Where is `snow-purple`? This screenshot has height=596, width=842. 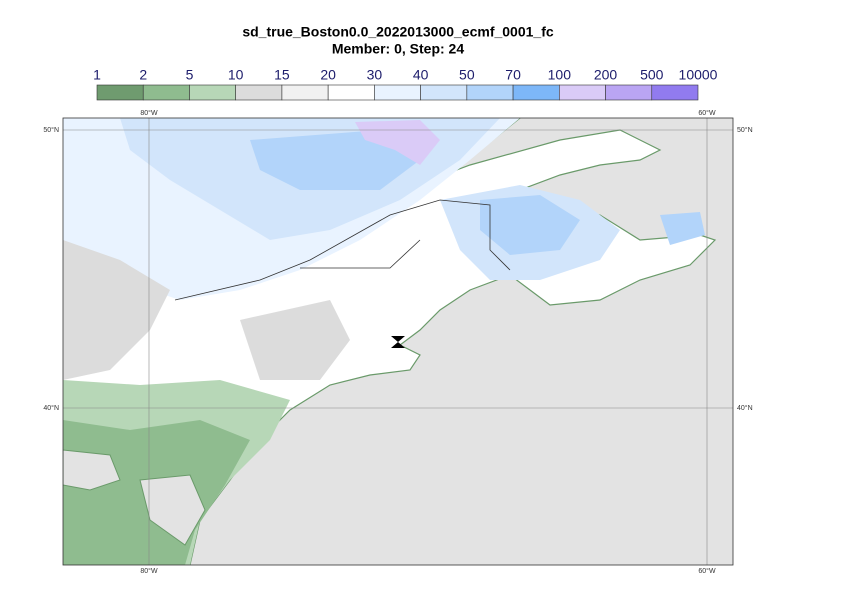 snow-purple is located at coordinates (397, 142).